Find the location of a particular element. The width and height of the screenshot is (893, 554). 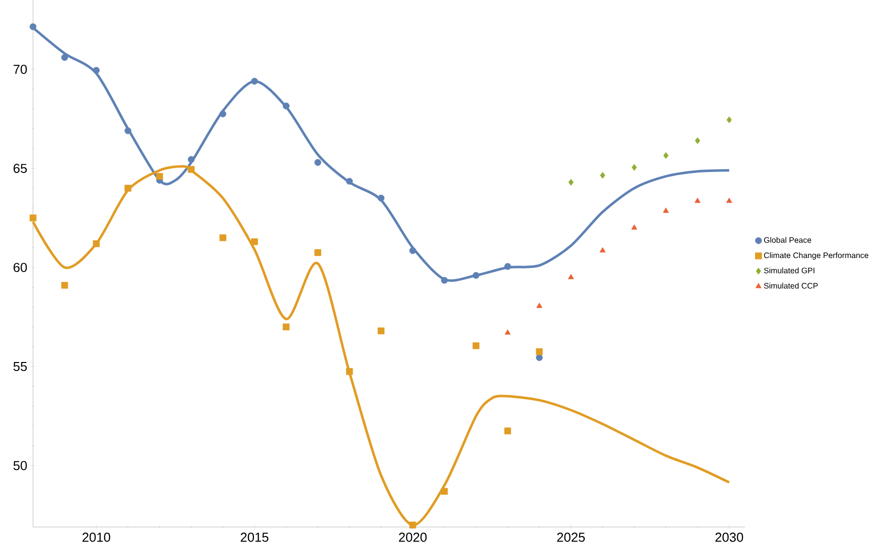

x-tick-label: 2015 is located at coordinates (254, 537).